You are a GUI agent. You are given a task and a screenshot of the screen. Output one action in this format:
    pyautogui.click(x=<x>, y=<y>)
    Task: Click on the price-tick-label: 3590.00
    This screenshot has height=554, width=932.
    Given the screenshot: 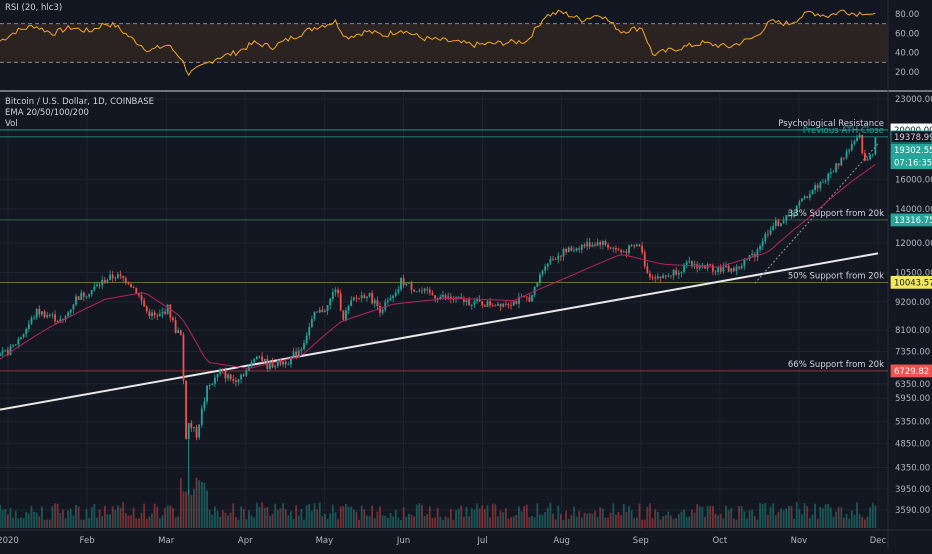 What is the action you would take?
    pyautogui.click(x=912, y=511)
    